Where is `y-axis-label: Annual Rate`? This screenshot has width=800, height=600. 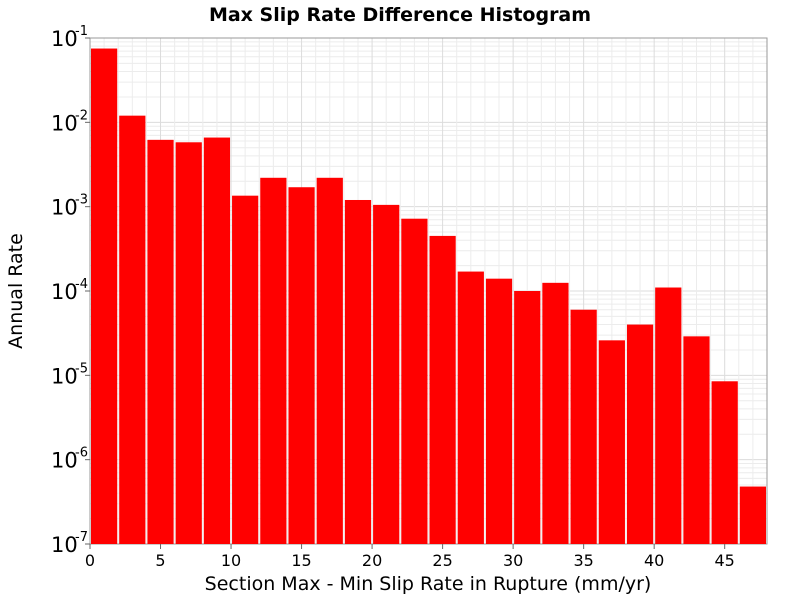 y-axis-label: Annual Rate is located at coordinates (16, 291).